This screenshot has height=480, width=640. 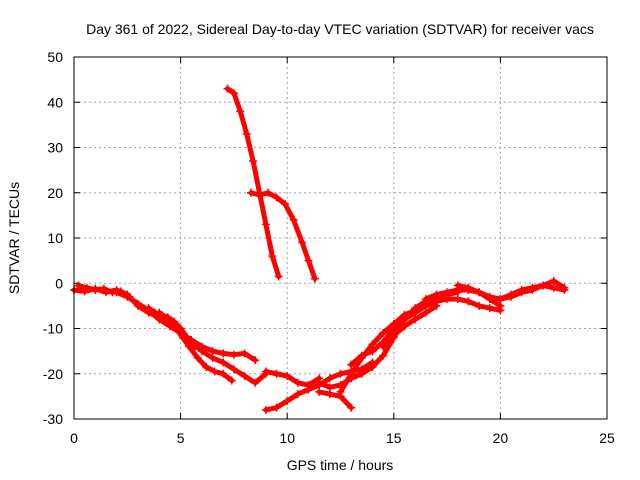 I want to click on x-tick-label: 25, so click(x=607, y=438).